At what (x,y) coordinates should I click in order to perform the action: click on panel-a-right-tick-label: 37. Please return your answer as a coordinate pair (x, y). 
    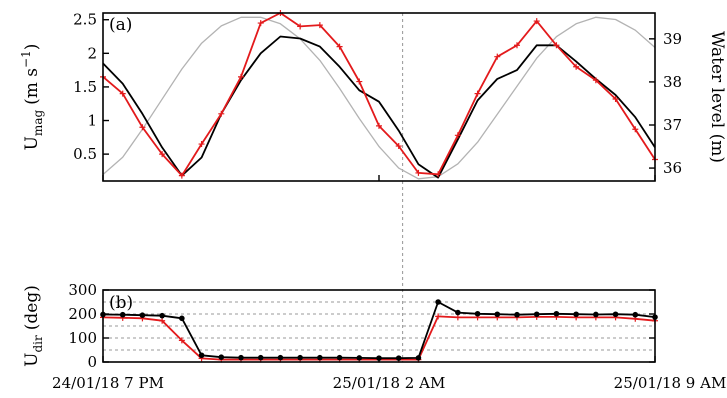
    Looking at the image, I should click on (672, 125).